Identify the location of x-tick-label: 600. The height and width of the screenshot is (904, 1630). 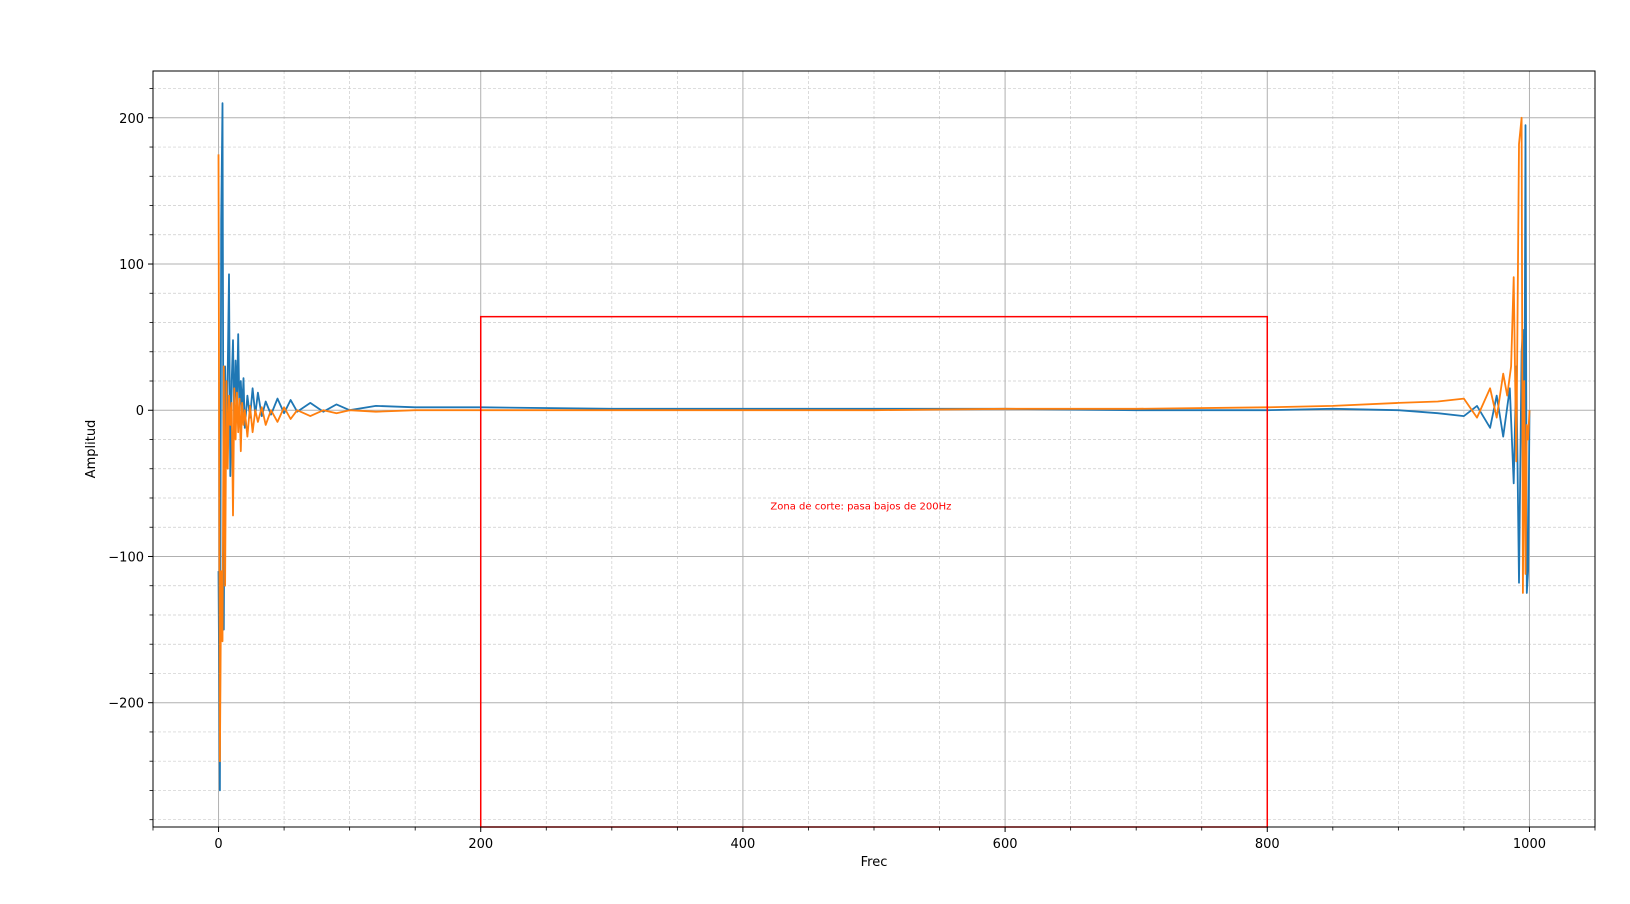
(1005, 844).